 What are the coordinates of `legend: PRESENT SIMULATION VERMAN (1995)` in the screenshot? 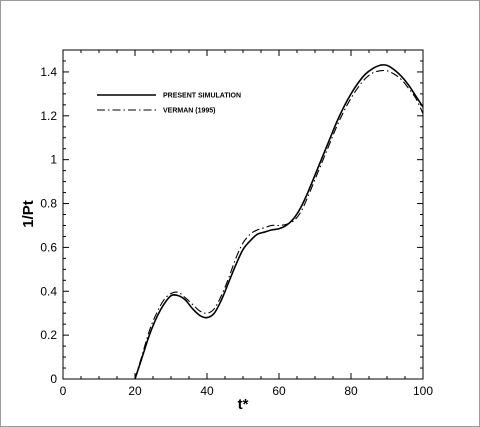 It's located at (169, 104).